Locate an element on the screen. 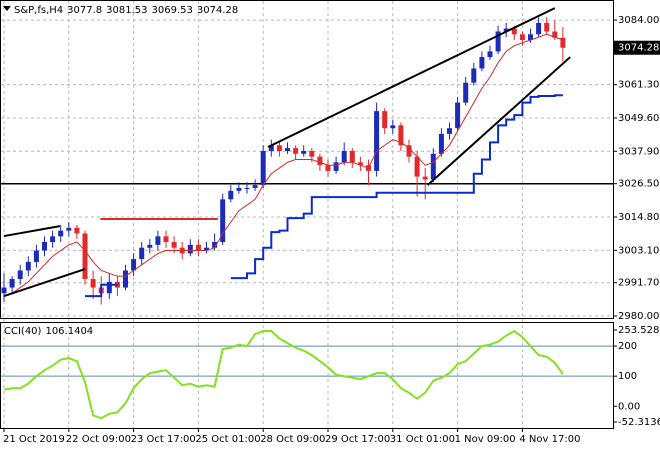 The width and height of the screenshot is (660, 450). y-tick-label: 0.00 is located at coordinates (629, 406).